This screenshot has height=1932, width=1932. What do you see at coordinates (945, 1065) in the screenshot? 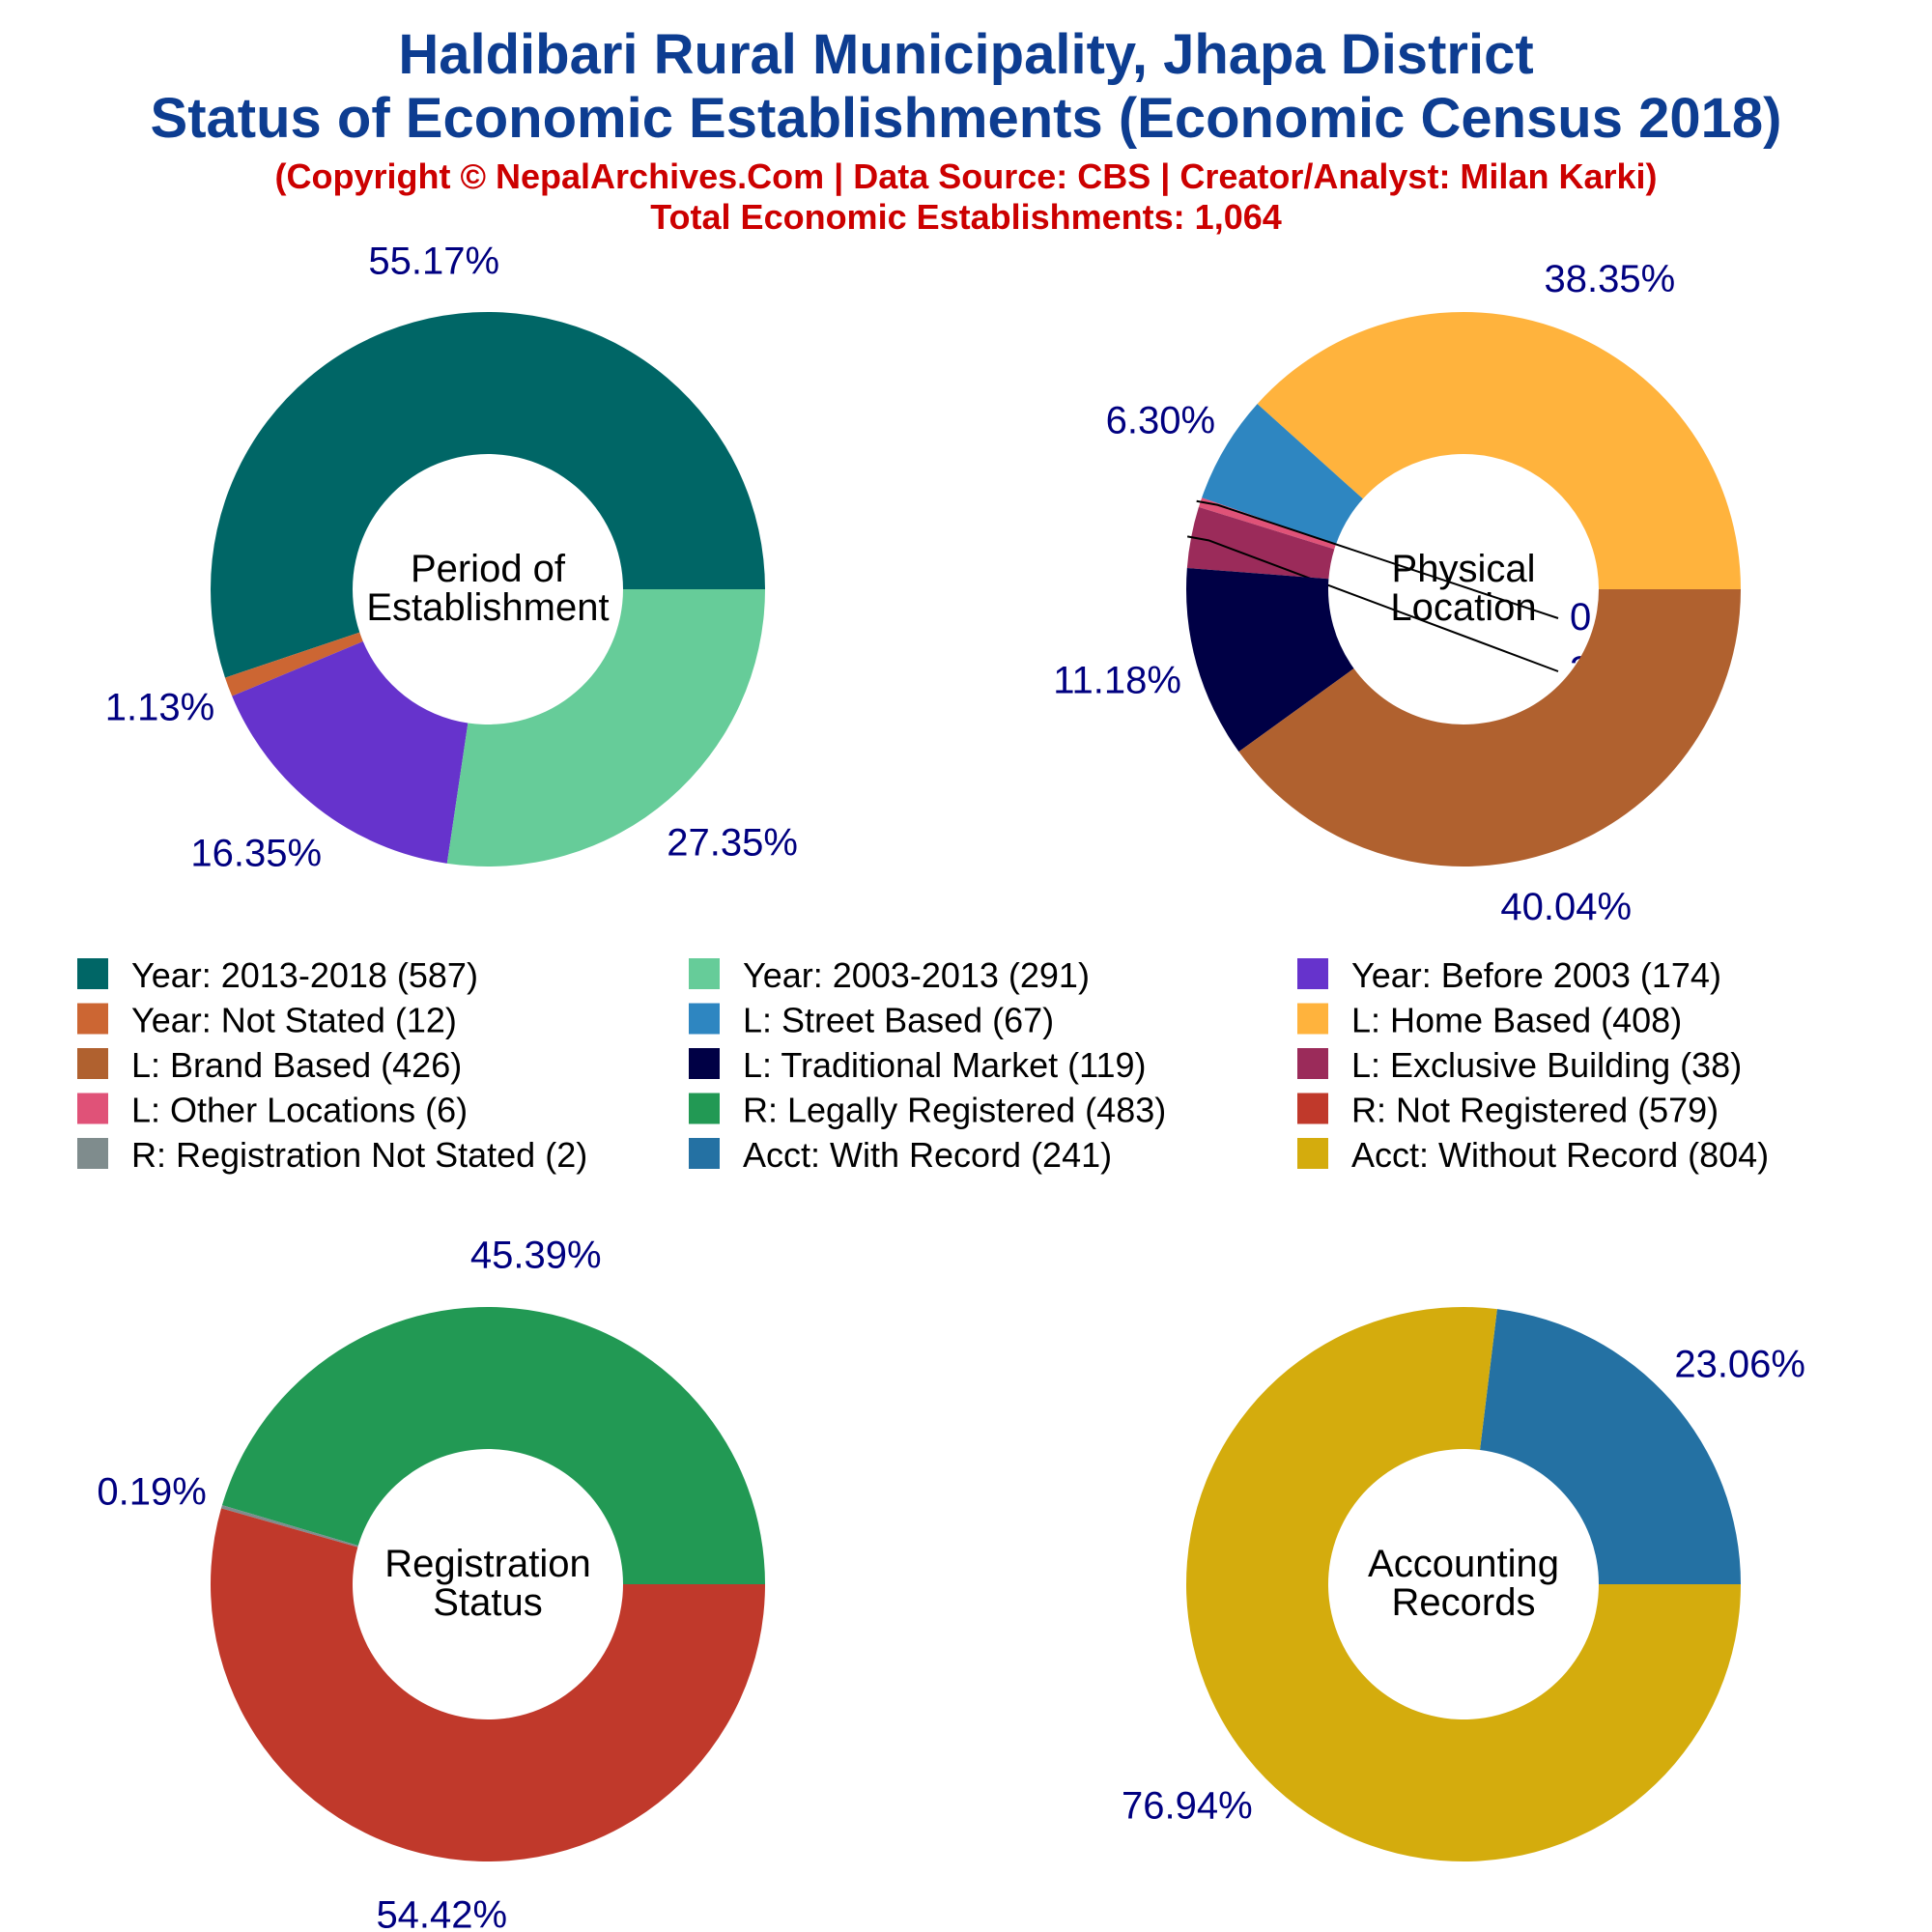
I see `legend-label: L: Traditional Market (119)` at bounding box center [945, 1065].